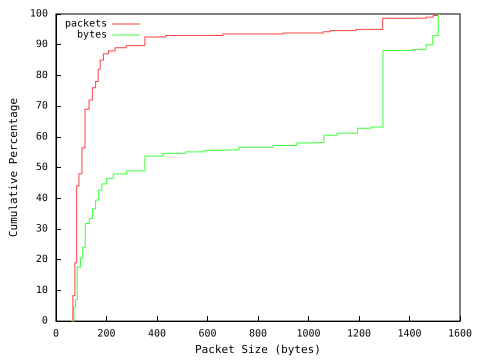  Describe the element at coordinates (258, 334) in the screenshot. I see `x-tick-label: 800` at that location.